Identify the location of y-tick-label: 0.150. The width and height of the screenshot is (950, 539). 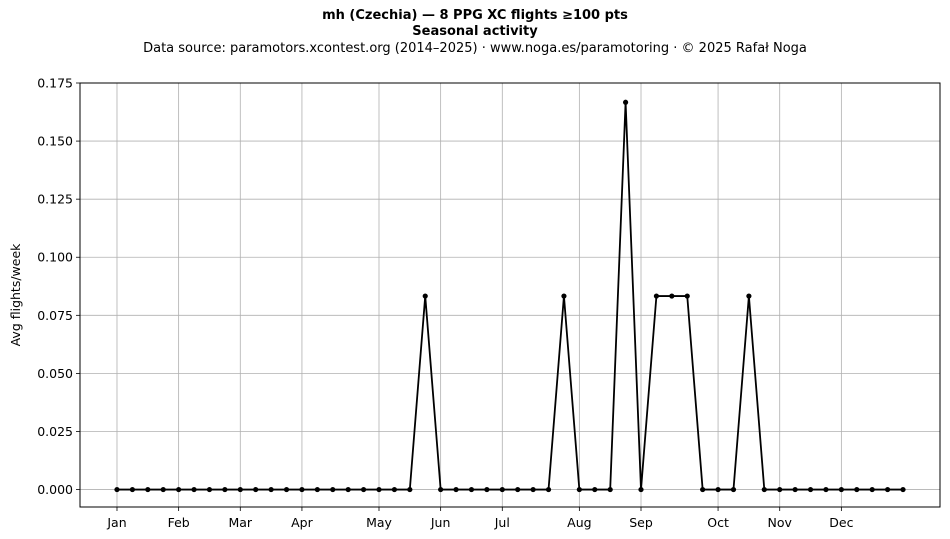
(55, 141).